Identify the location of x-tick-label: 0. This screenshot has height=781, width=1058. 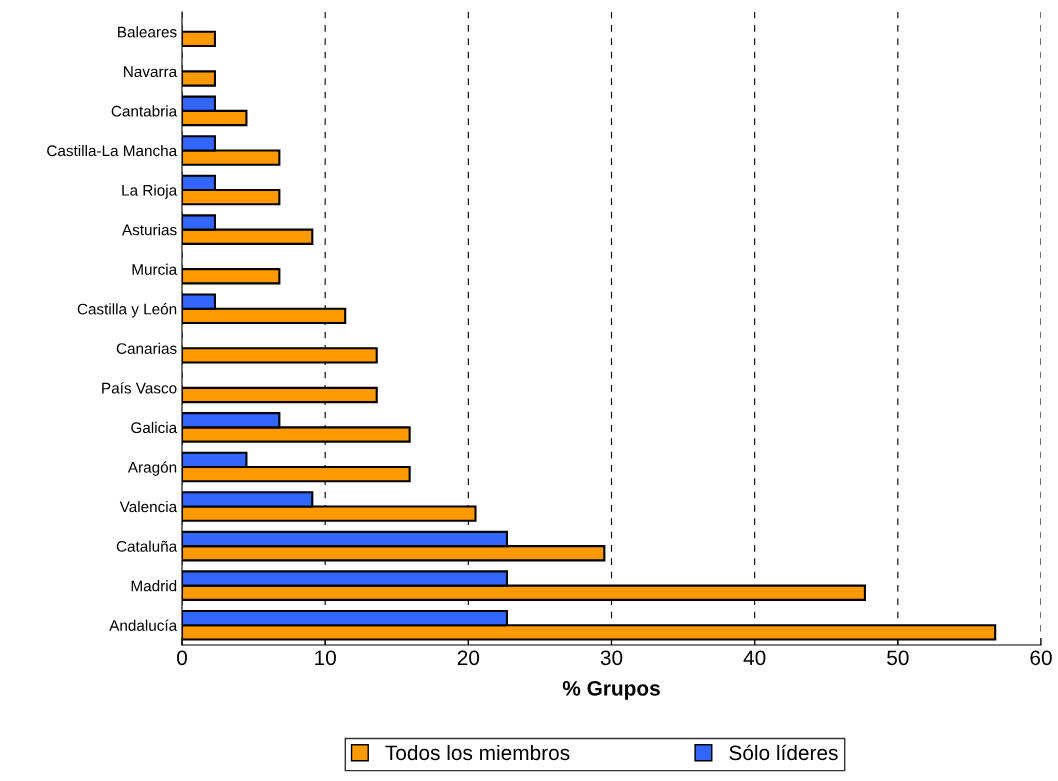
(182, 658).